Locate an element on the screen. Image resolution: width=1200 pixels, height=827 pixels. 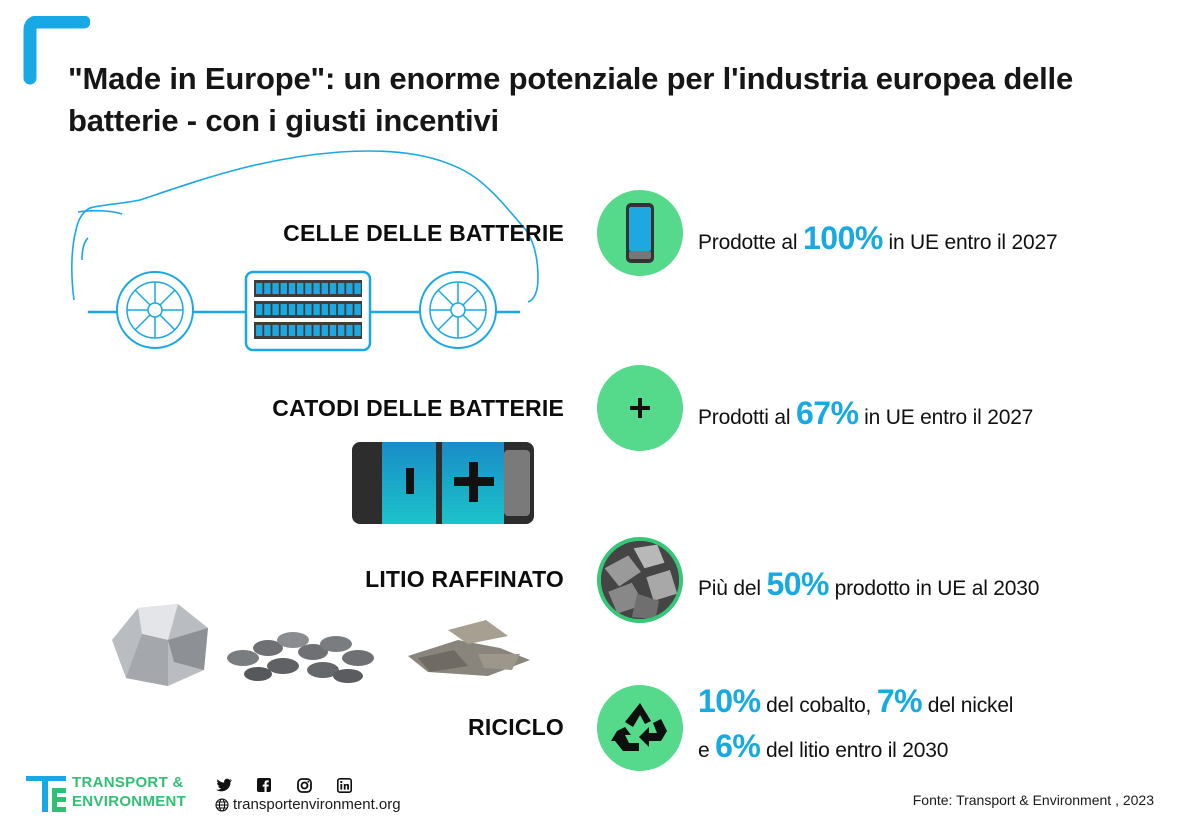
lithium-circle is located at coordinates (640, 580).